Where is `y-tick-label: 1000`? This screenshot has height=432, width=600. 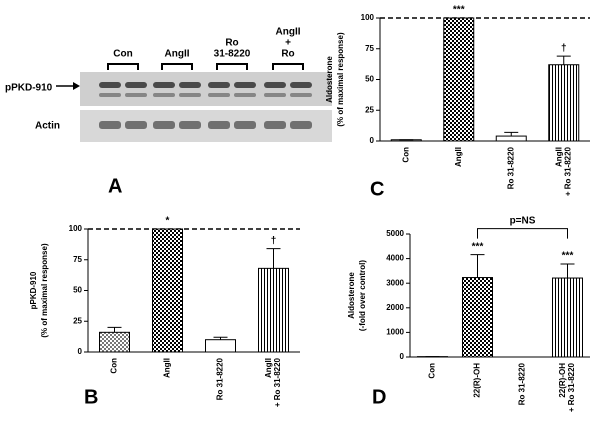
y-tick-label: 1000 is located at coordinates (395, 332).